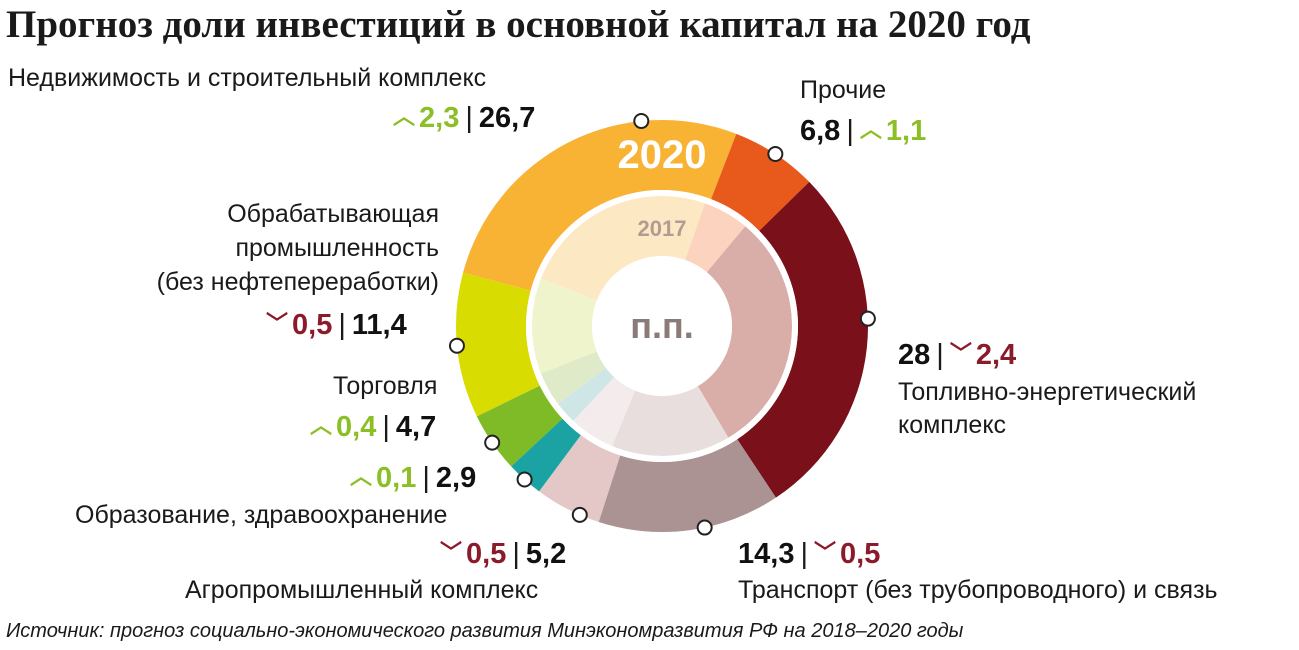 Image resolution: width=1299 pixels, height=650 pixels. Describe the element at coordinates (498, 344) in the screenshot. I see `outer-slice-manuf` at that location.